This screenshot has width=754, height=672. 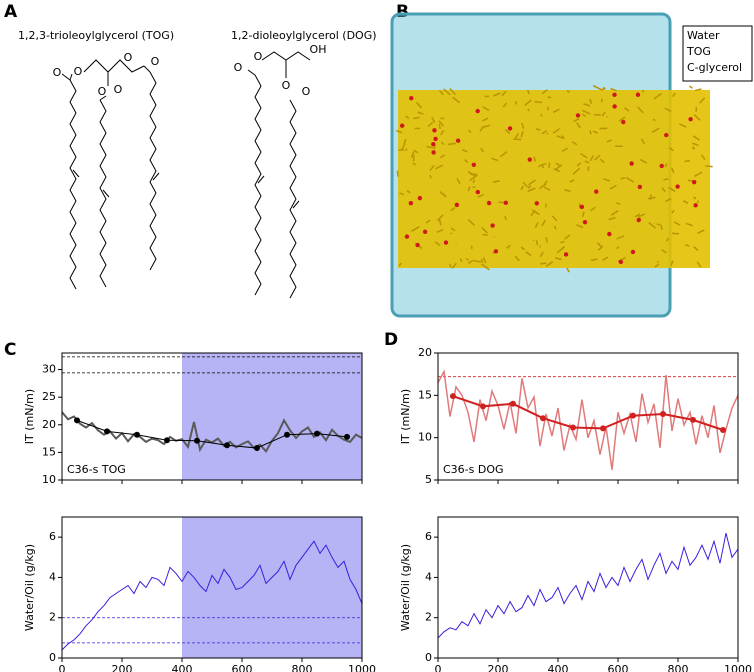 What do you see at coordinates (52, 617) in the screenshot?
I see `y-tick-label: 2` at bounding box center [52, 617].